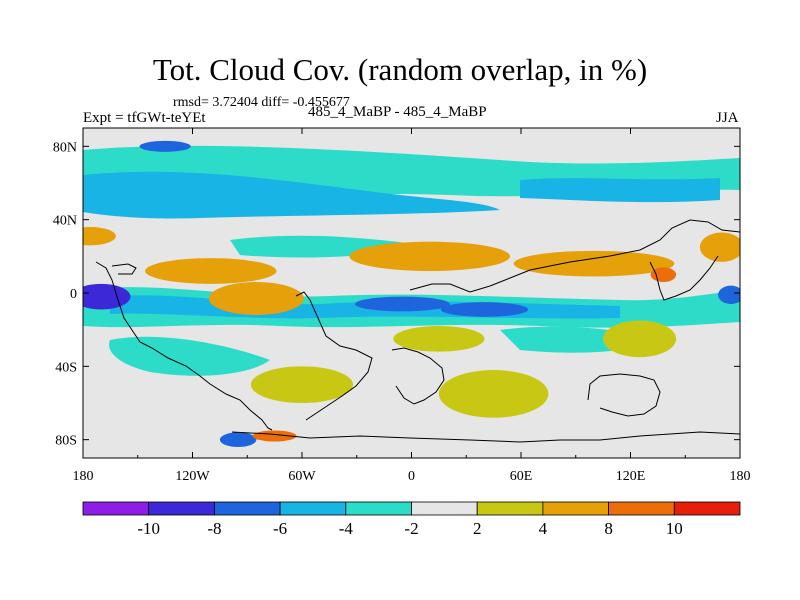 The width and height of the screenshot is (800, 600). I want to click on x-tick-label: 60E, so click(521, 476).